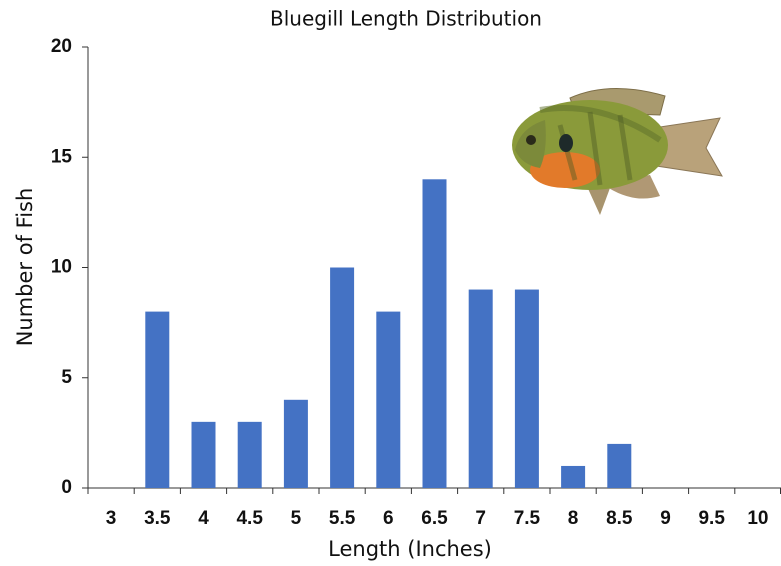 The image size is (781, 566). I want to click on x-tick-label: 3, so click(111, 518).